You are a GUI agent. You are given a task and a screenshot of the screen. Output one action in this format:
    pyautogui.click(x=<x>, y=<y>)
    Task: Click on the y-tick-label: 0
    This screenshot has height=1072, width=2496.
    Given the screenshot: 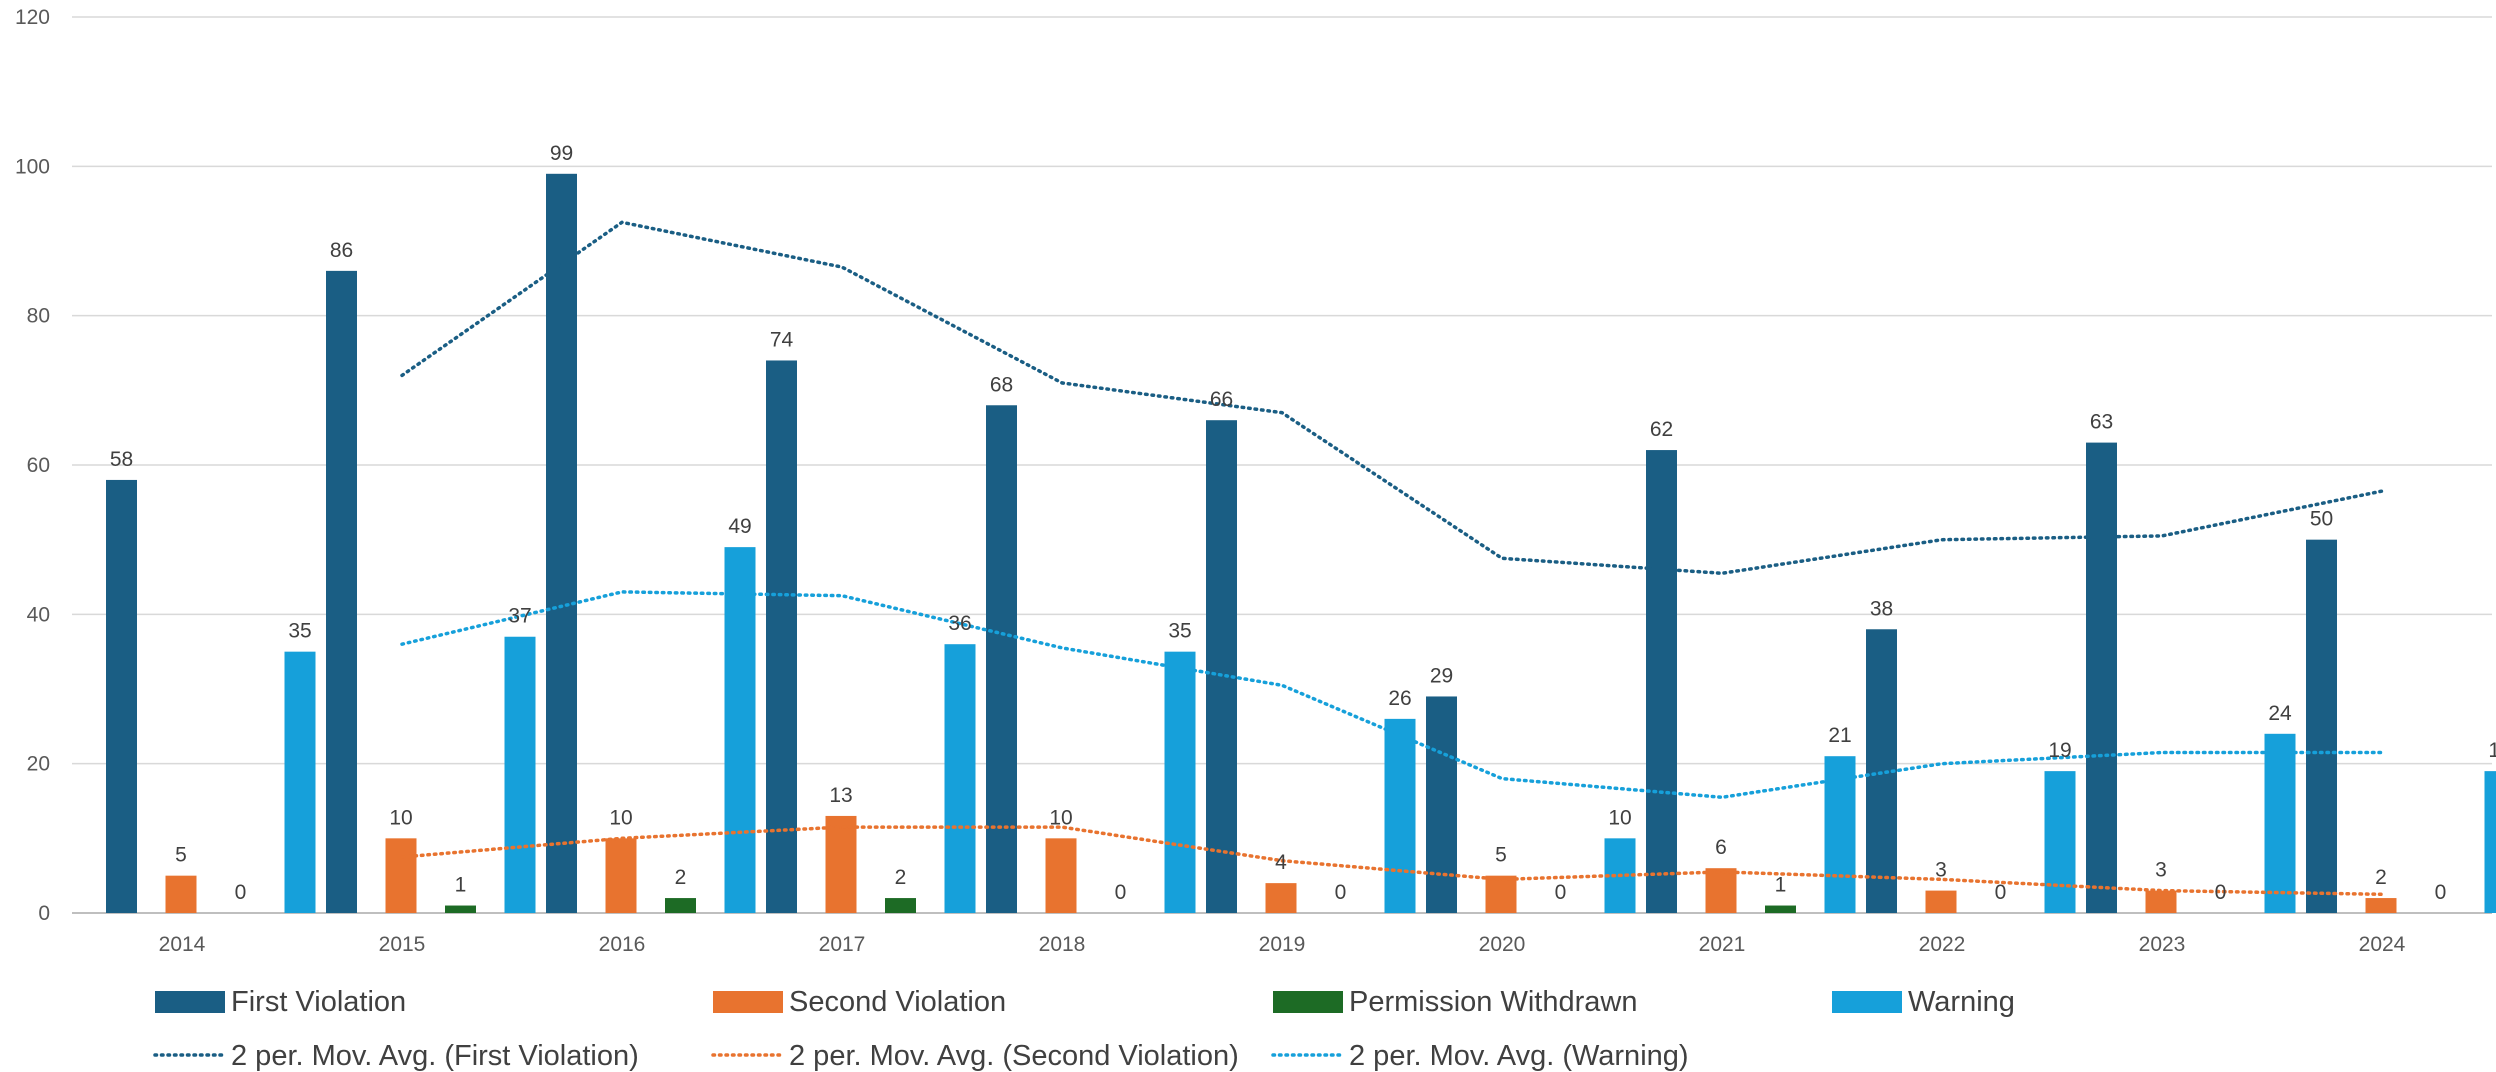 What is the action you would take?
    pyautogui.click(x=44, y=913)
    